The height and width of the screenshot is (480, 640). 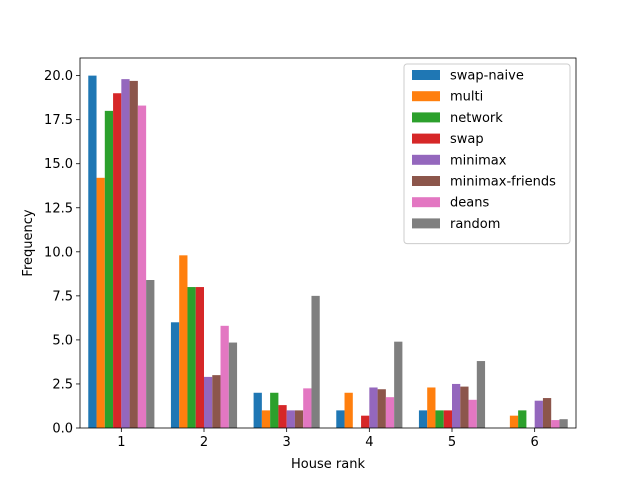 What do you see at coordinates (369, 442) in the screenshot?
I see `x-tick-label: 4` at bounding box center [369, 442].